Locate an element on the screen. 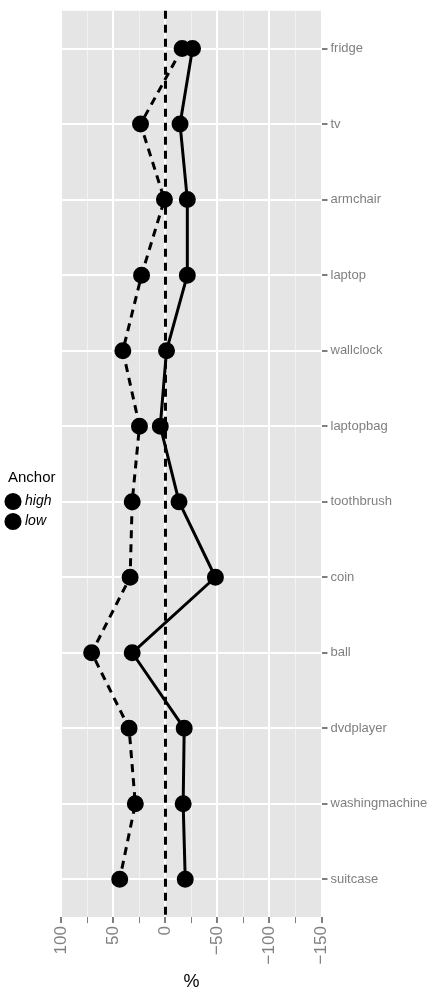 The image size is (440, 1001). x-tick-label: −50 is located at coordinates (217, 940).